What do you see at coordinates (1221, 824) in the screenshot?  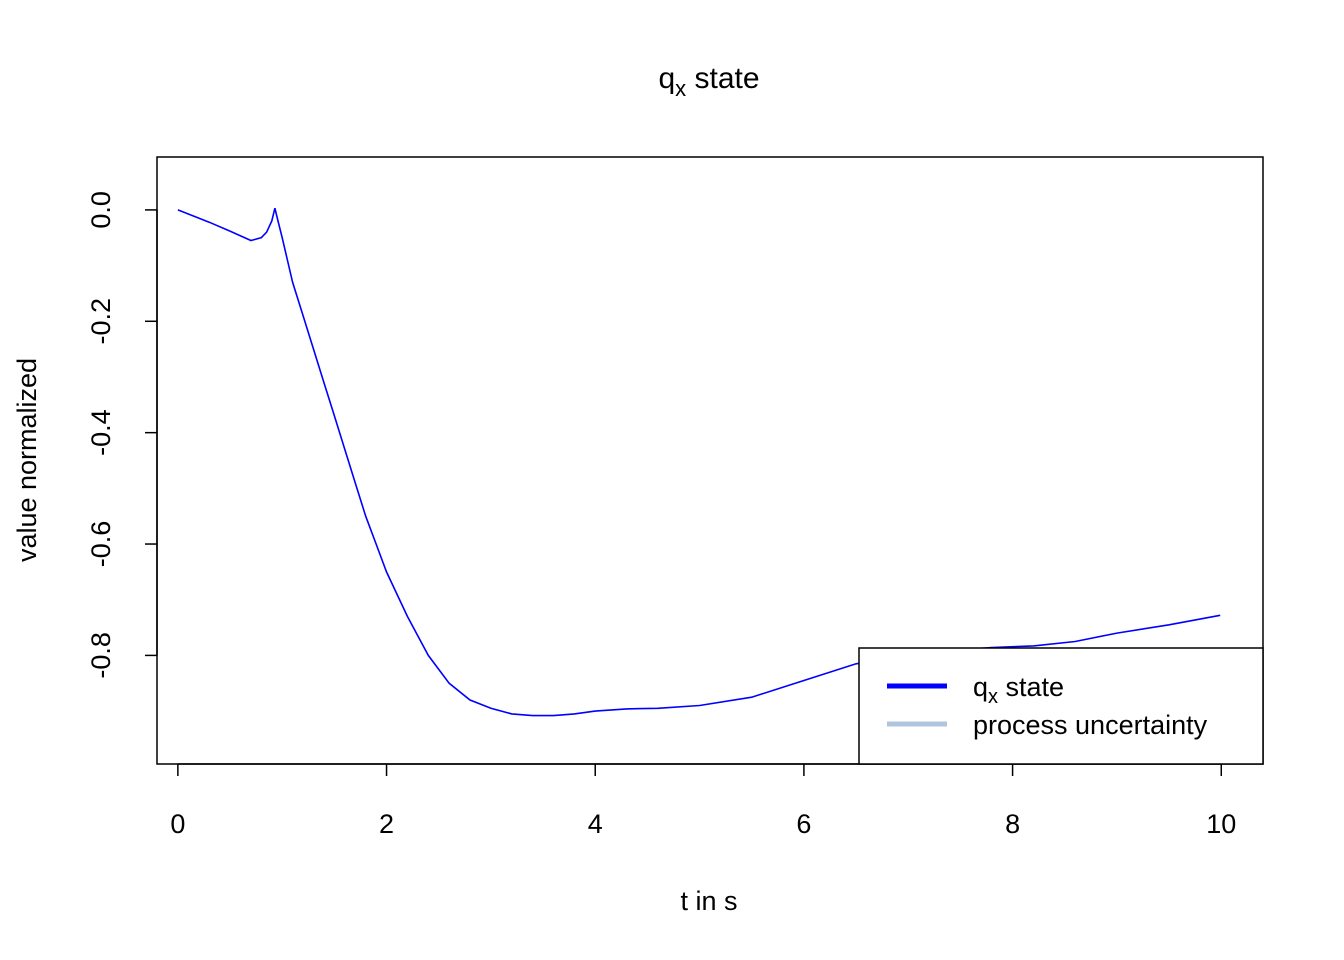 I see `x-tick-label: 10` at bounding box center [1221, 824].